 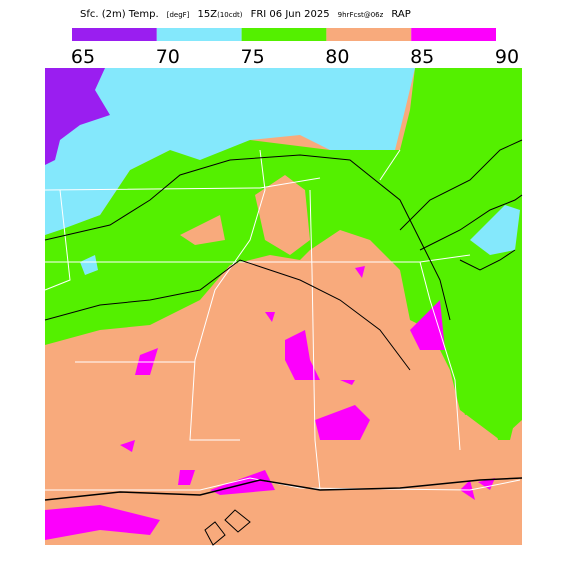 What do you see at coordinates (422, 57) in the screenshot?
I see `colorbar-label: 85` at bounding box center [422, 57].